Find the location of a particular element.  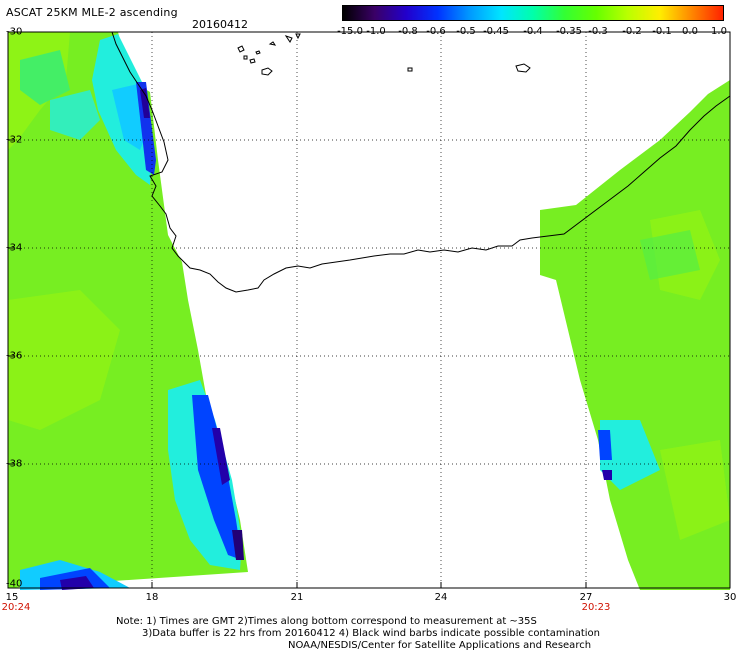

lon-label: 18 is located at coordinates (152, 597).